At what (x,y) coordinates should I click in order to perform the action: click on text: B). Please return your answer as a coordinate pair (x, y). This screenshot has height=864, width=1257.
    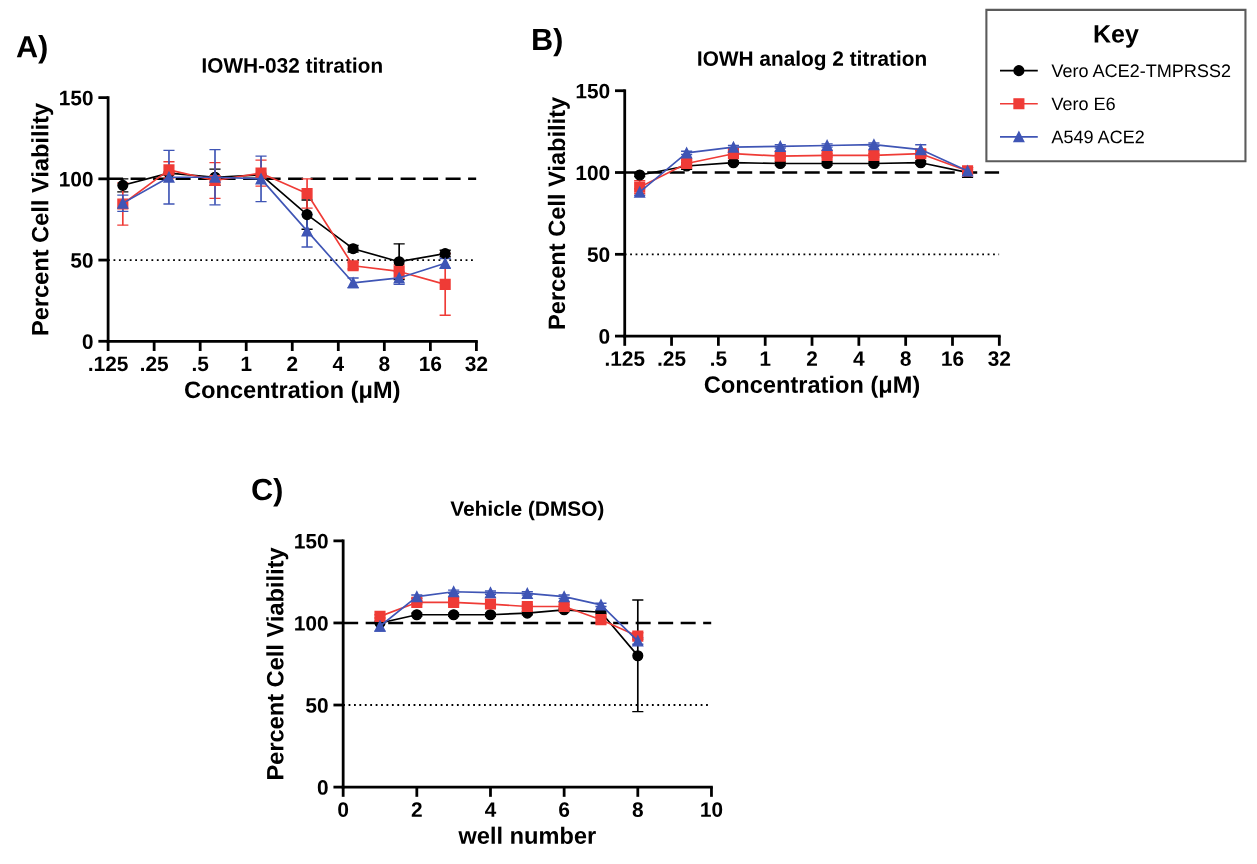
    Looking at the image, I should click on (547, 42).